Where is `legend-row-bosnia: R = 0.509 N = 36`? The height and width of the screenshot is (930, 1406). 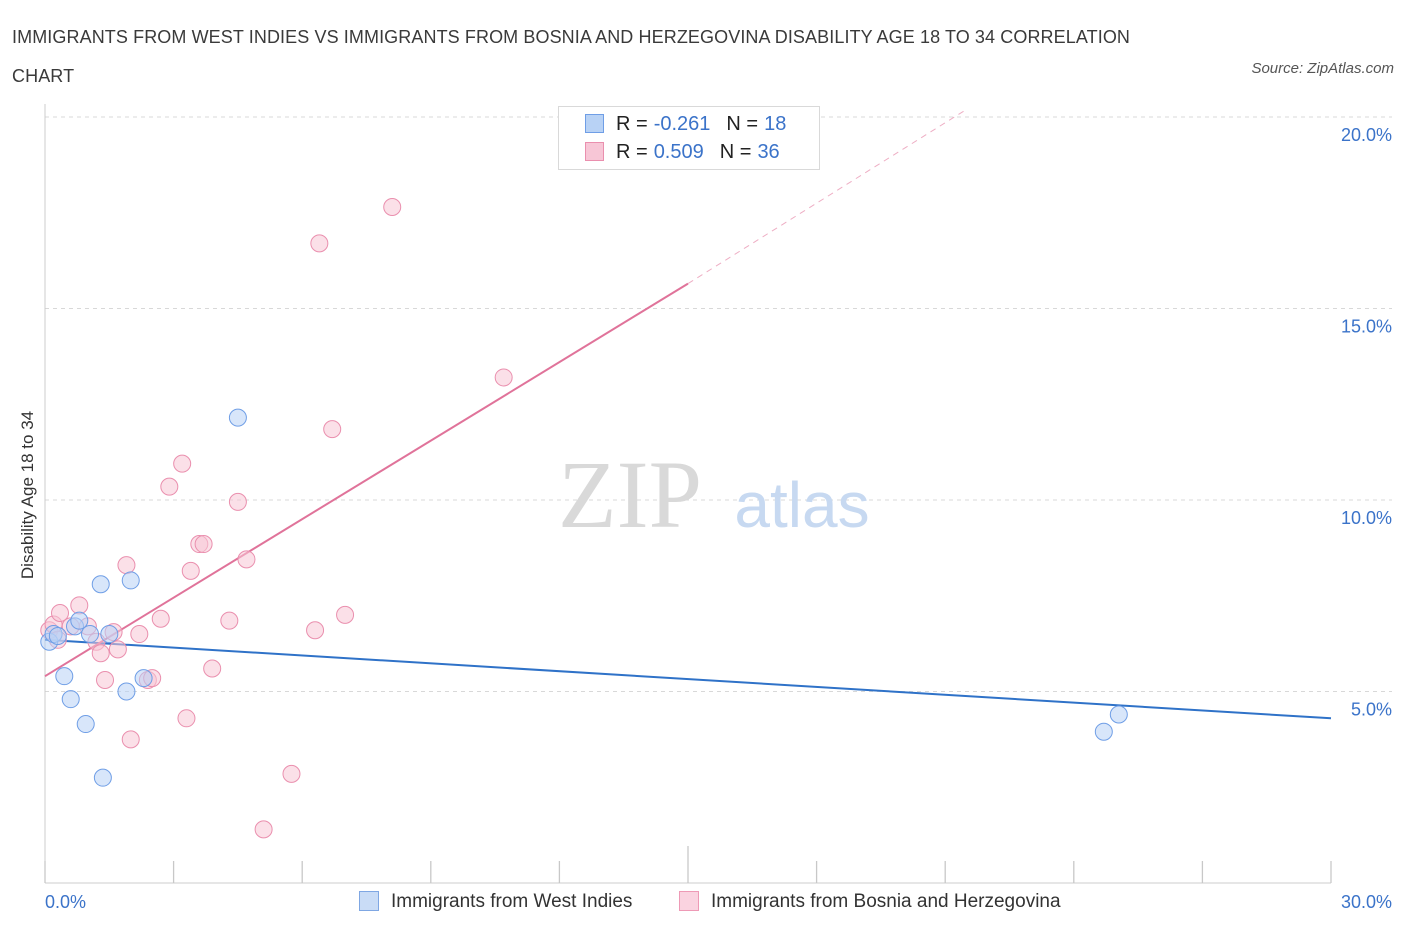 legend-row-bosnia: R = 0.509 N = 36 is located at coordinates (682, 152).